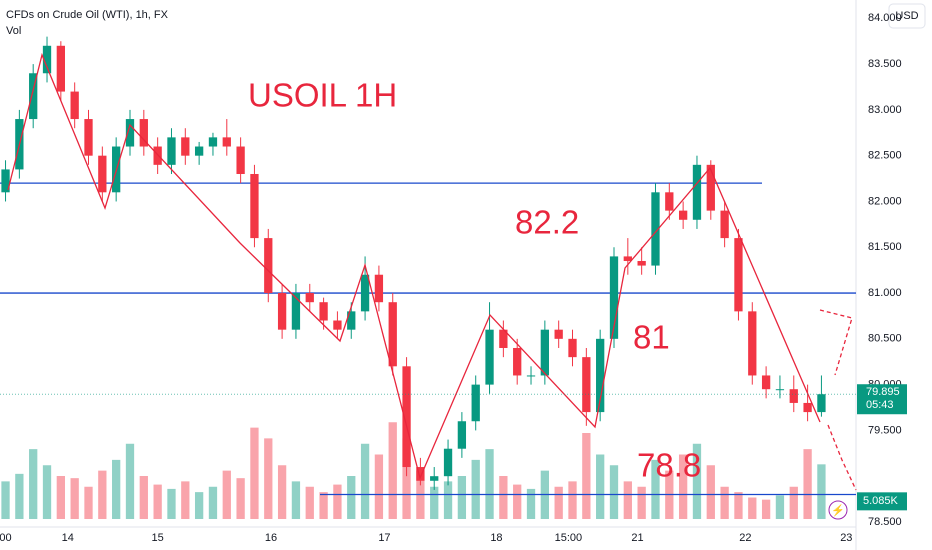 This screenshot has height=550, width=932. I want to click on event-icon-glyph: ⚡, so click(838, 510).